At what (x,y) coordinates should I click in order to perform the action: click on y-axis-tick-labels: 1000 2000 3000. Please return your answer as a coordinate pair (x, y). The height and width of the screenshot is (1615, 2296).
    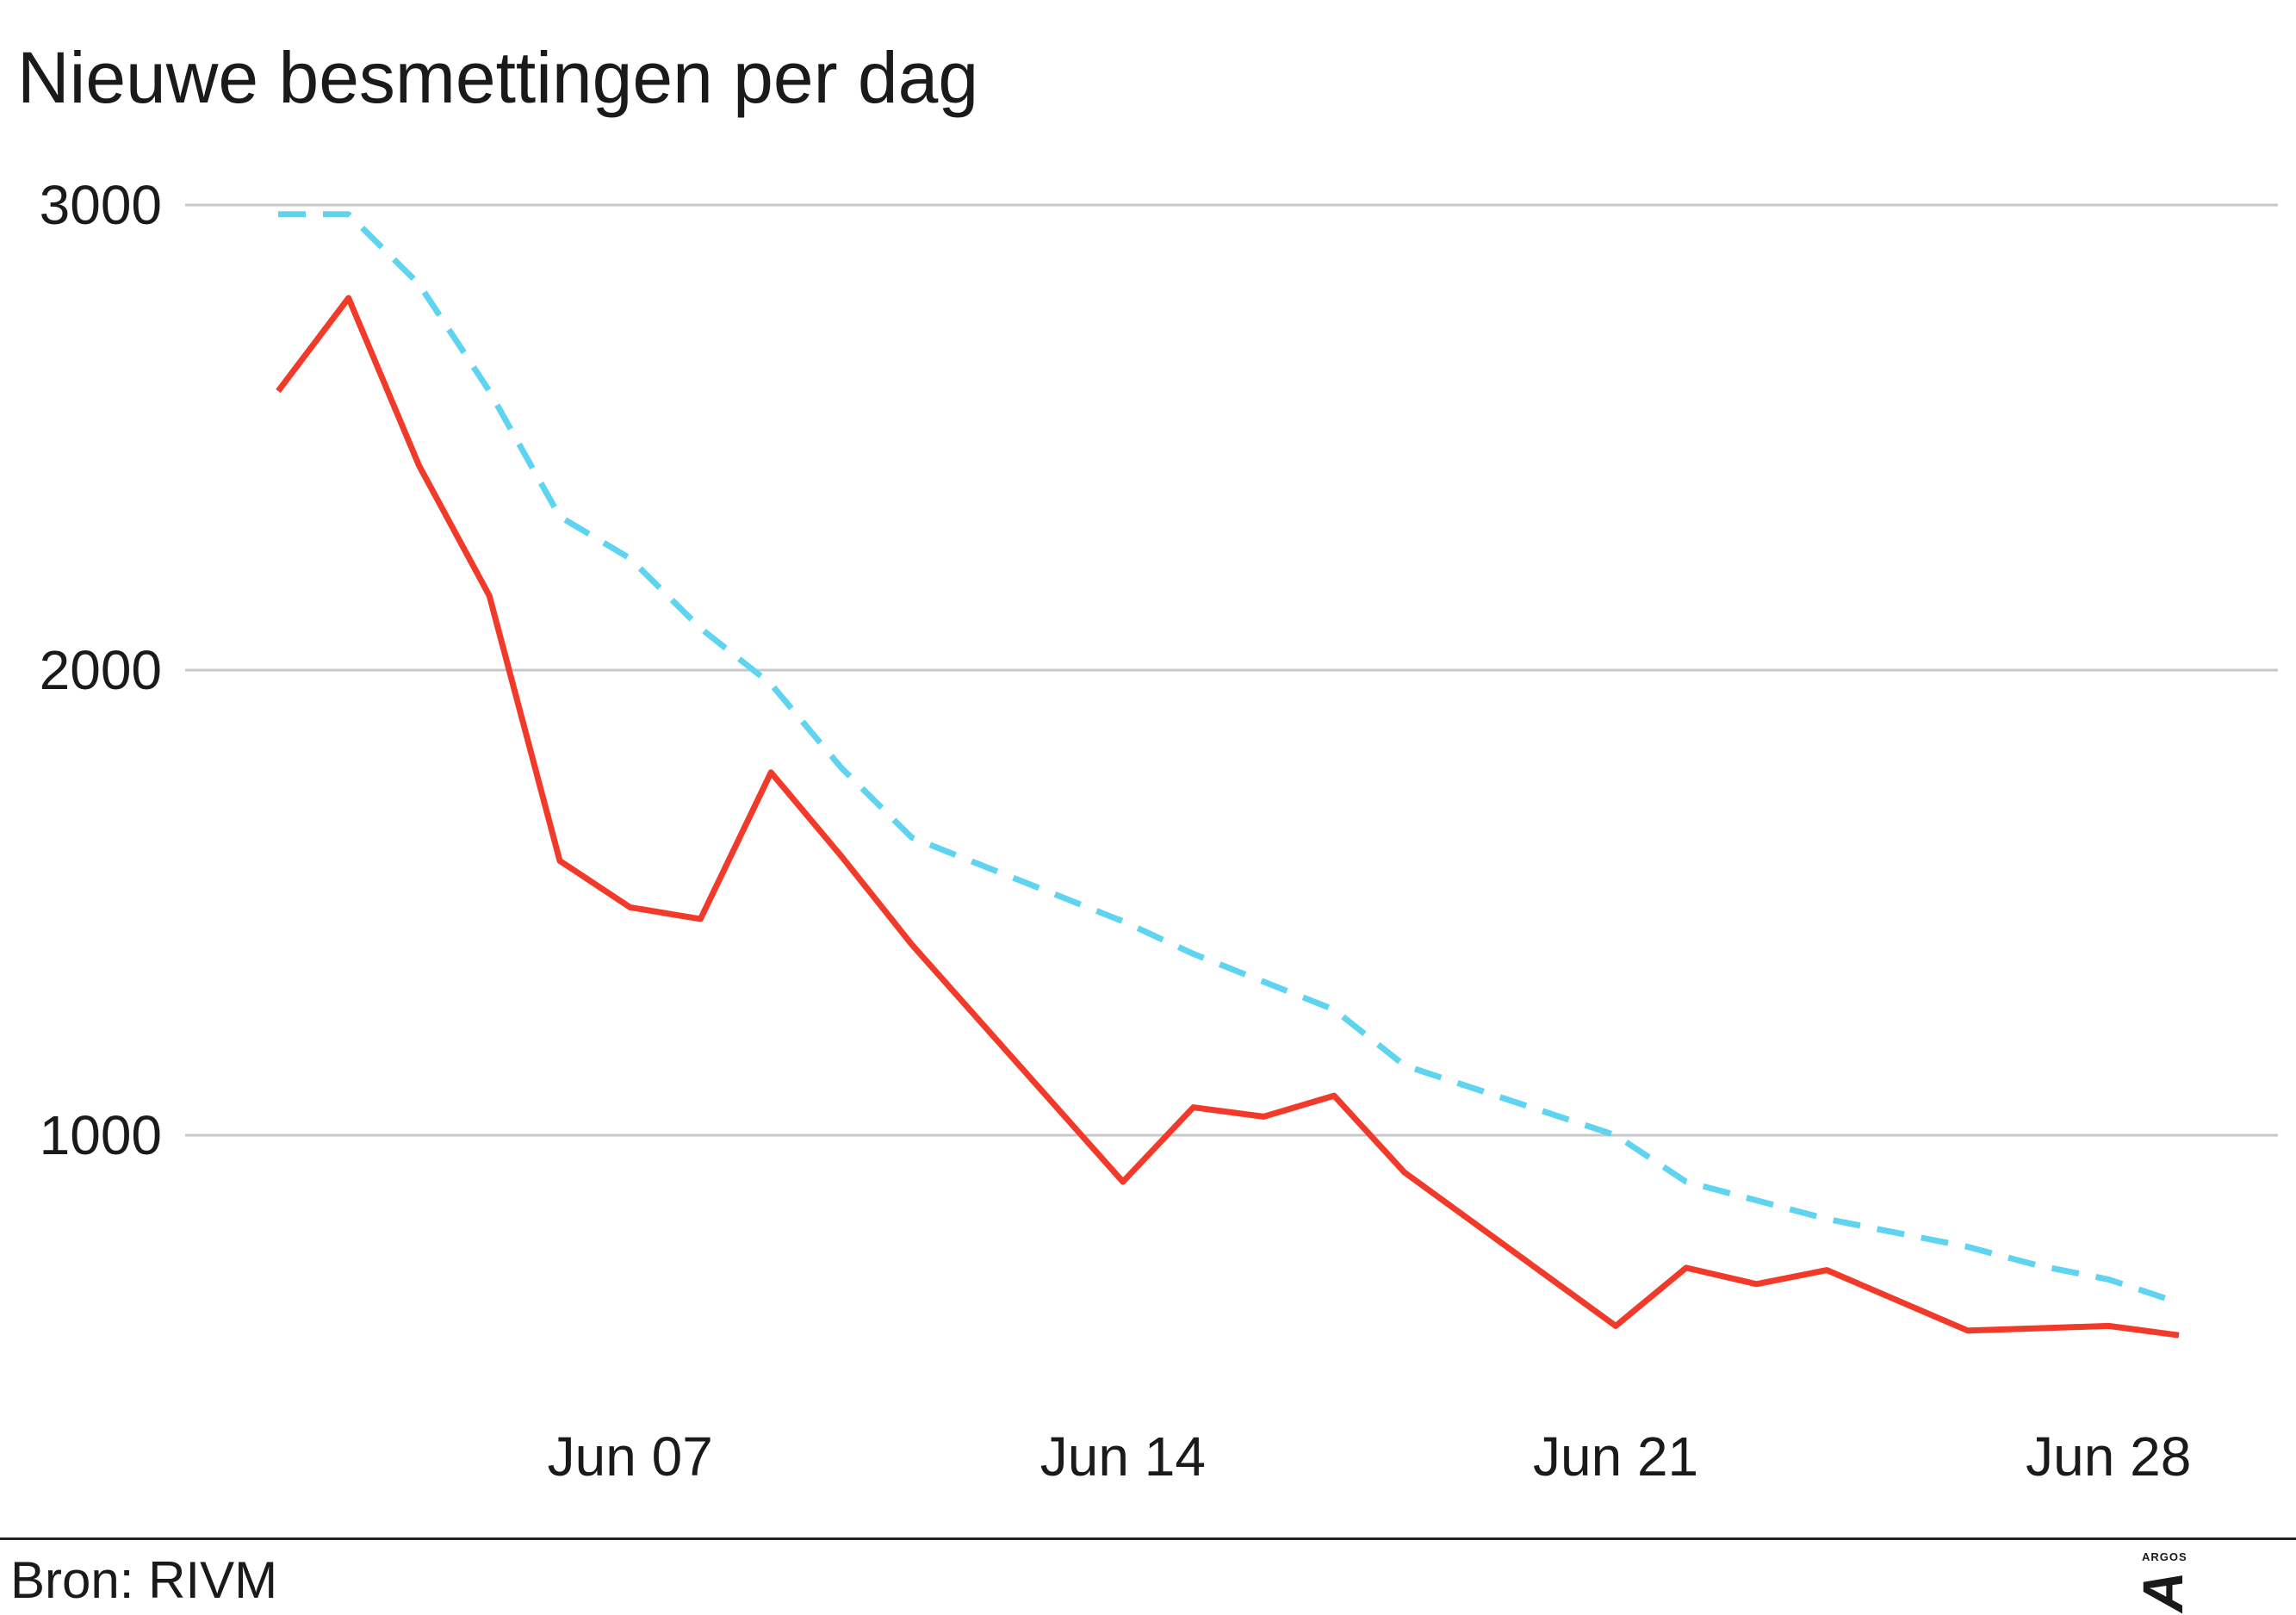
    Looking at the image, I should click on (101, 670).